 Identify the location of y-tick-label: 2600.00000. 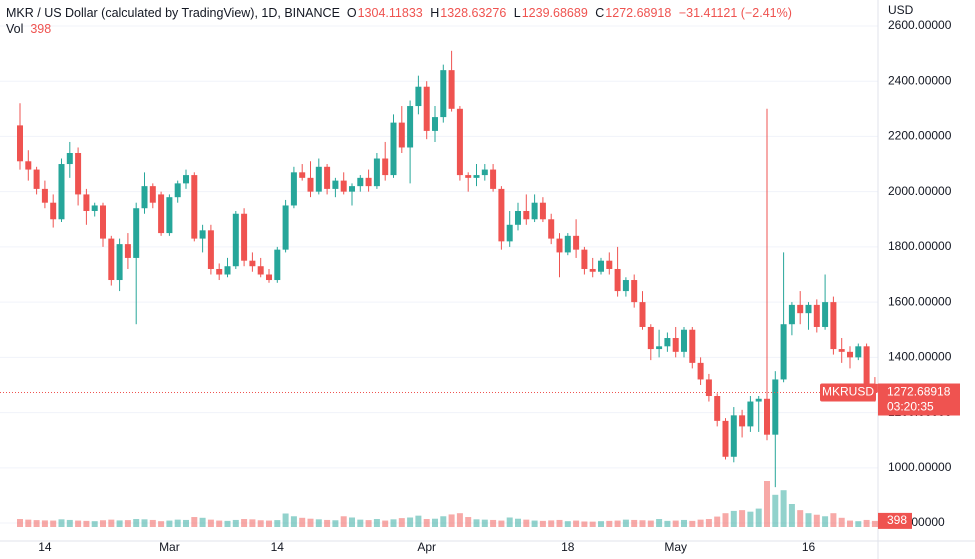
(920, 25).